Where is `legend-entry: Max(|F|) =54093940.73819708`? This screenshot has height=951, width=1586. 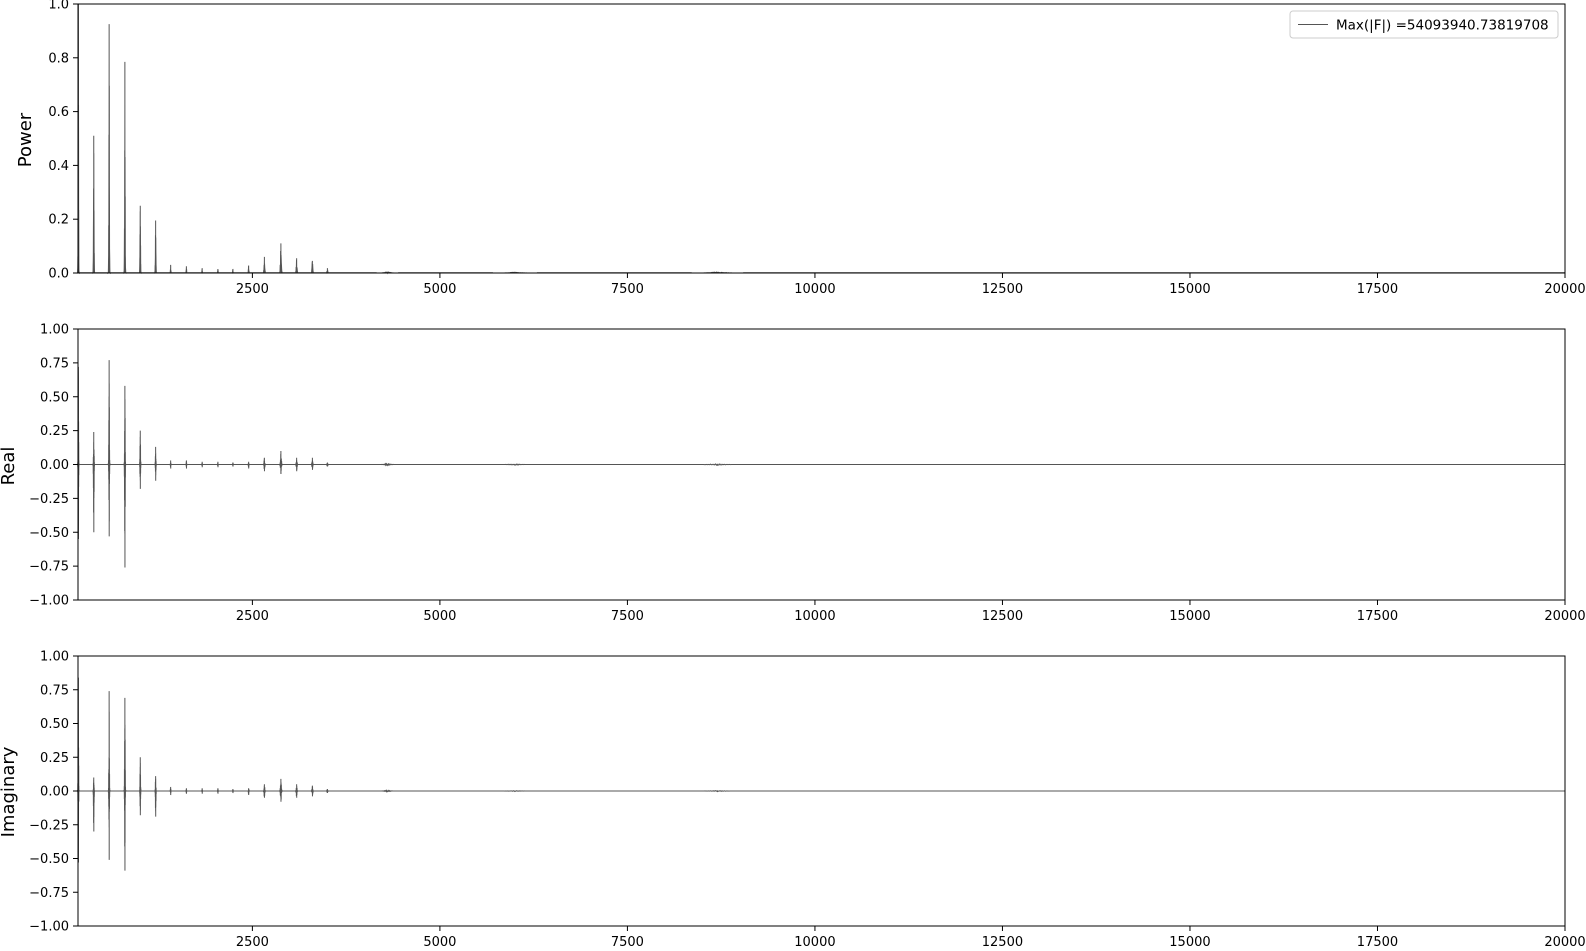
legend-entry: Max(|F|) =54093940.73819708 is located at coordinates (1442, 26).